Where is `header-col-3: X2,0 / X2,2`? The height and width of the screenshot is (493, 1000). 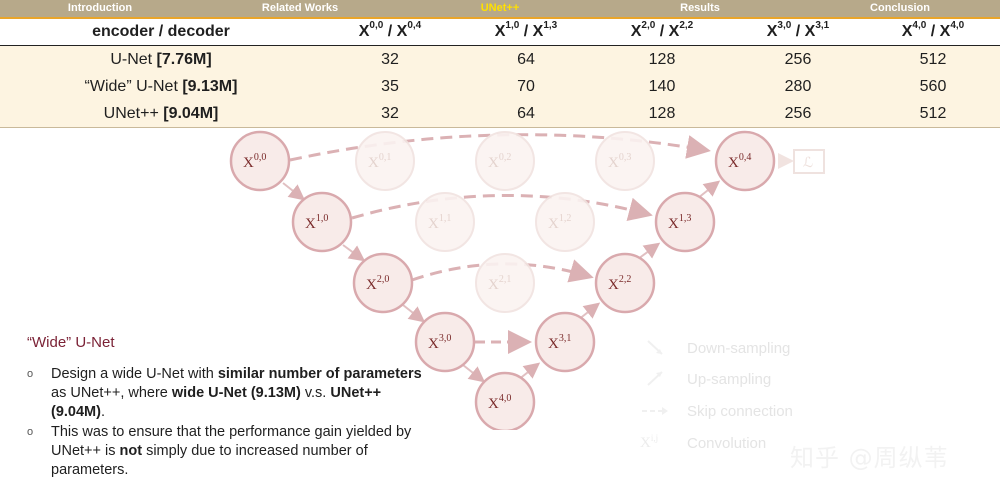 header-col-3: X2,0 / X2,2 is located at coordinates (662, 32).